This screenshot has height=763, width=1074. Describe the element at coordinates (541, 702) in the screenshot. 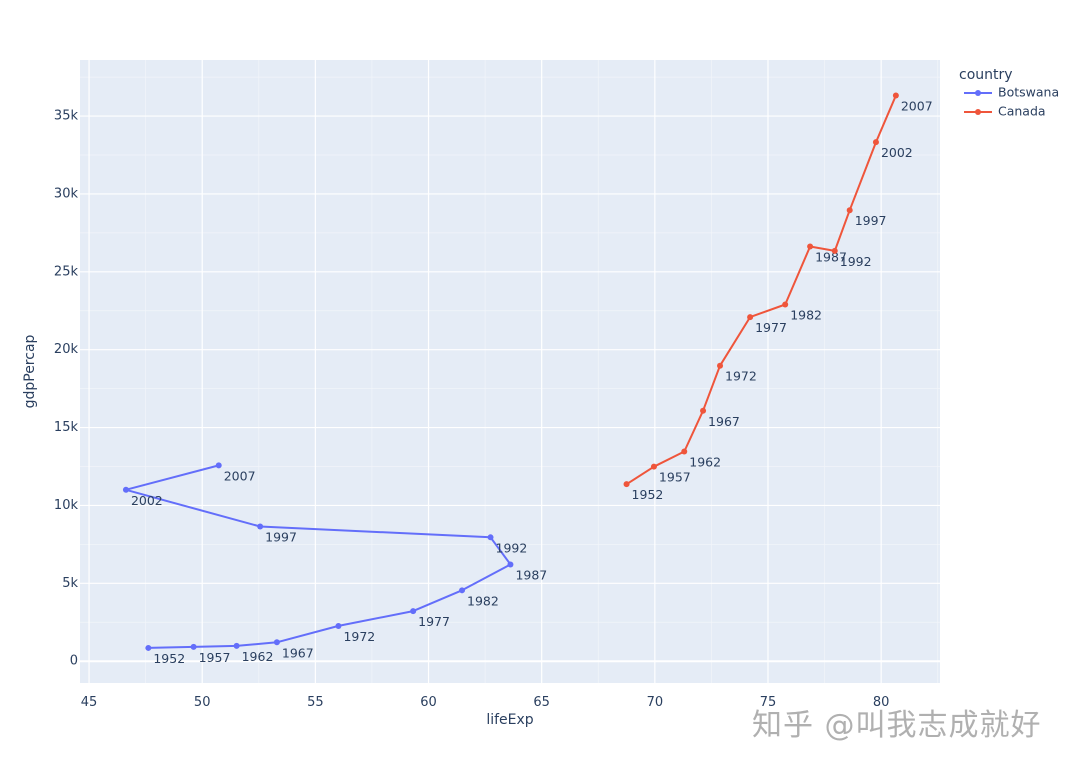

I see `x-tick-label: 65` at that location.